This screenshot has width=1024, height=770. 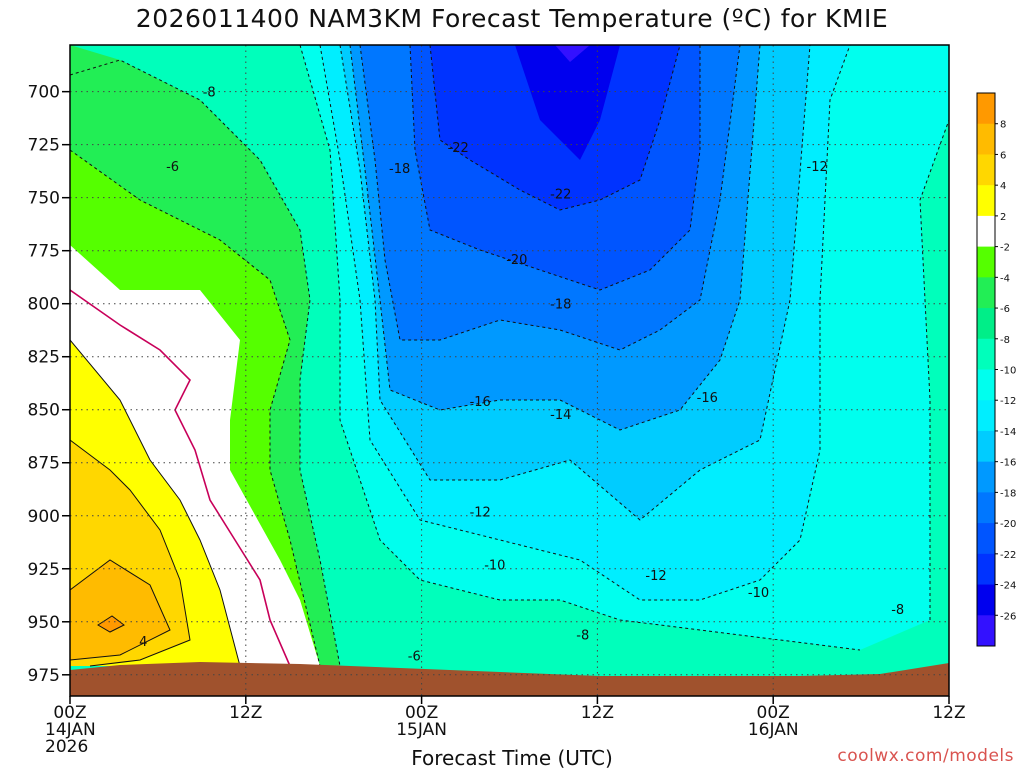 I want to click on colorbar-label-9: -12, so click(x=1008, y=401).